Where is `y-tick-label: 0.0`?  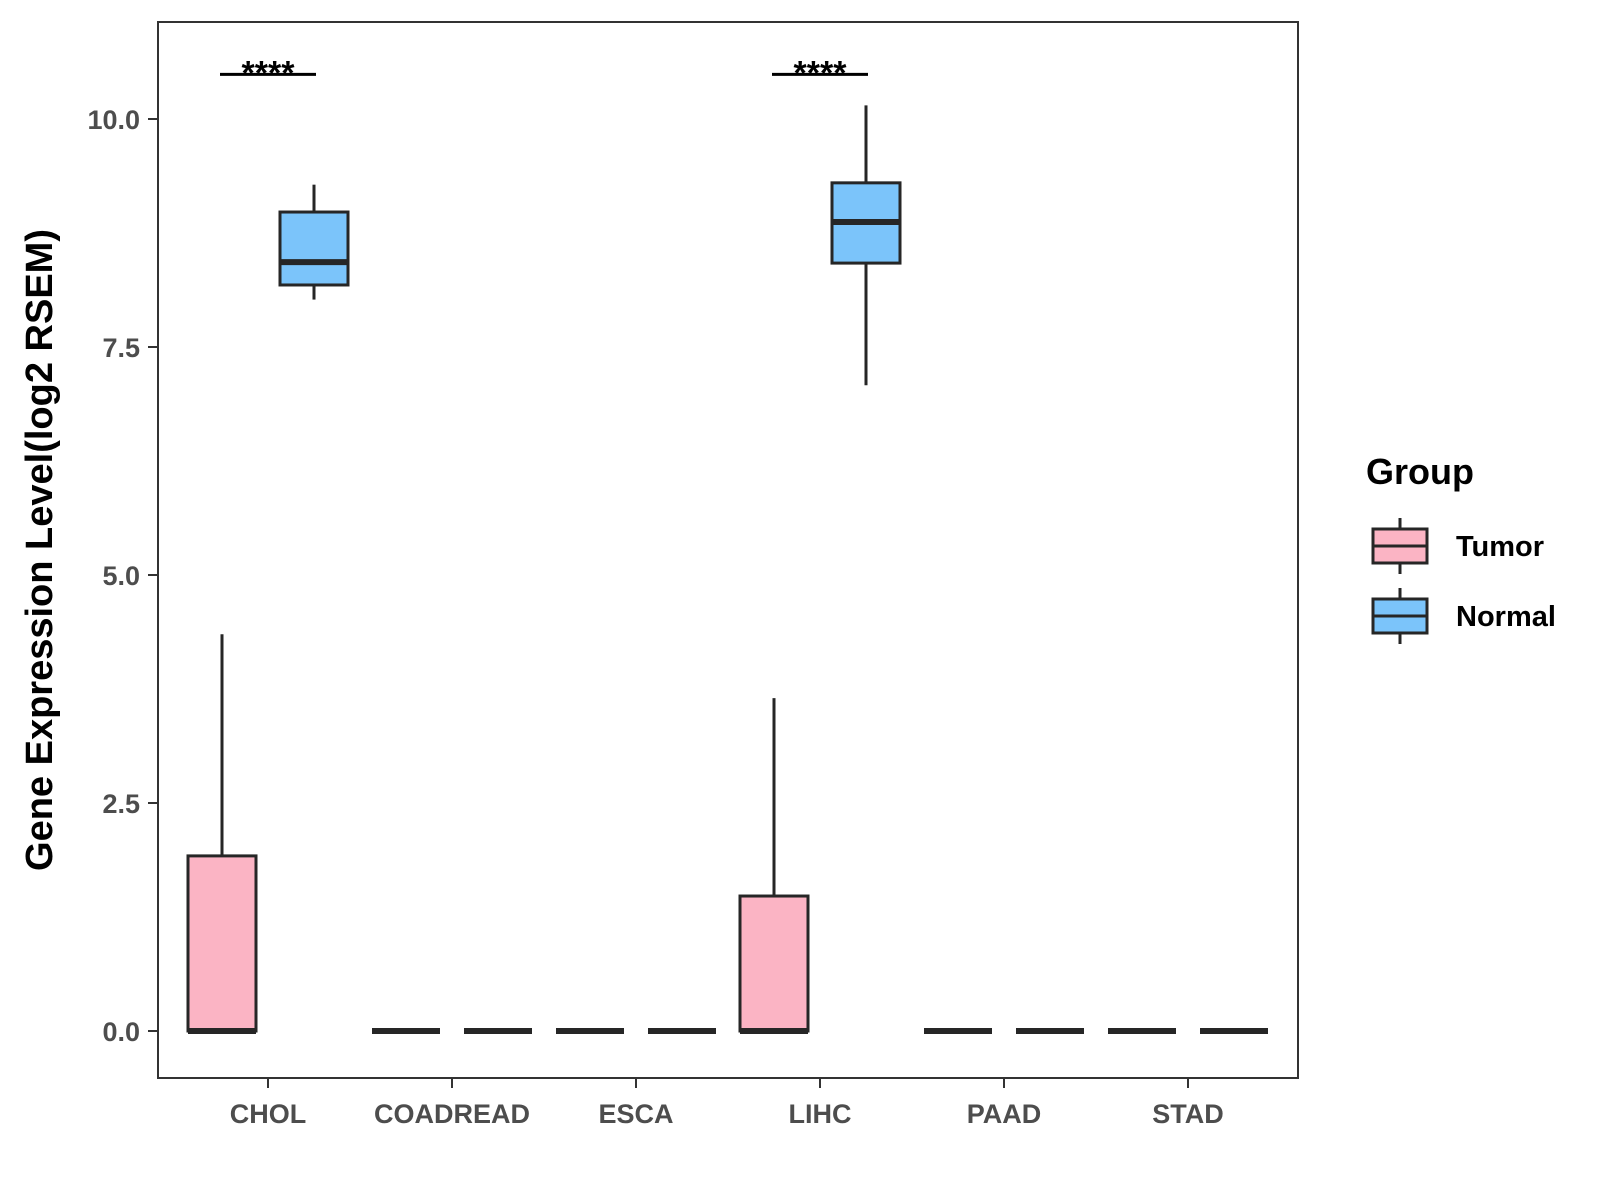 y-tick-label: 0.0 is located at coordinates (121, 1032).